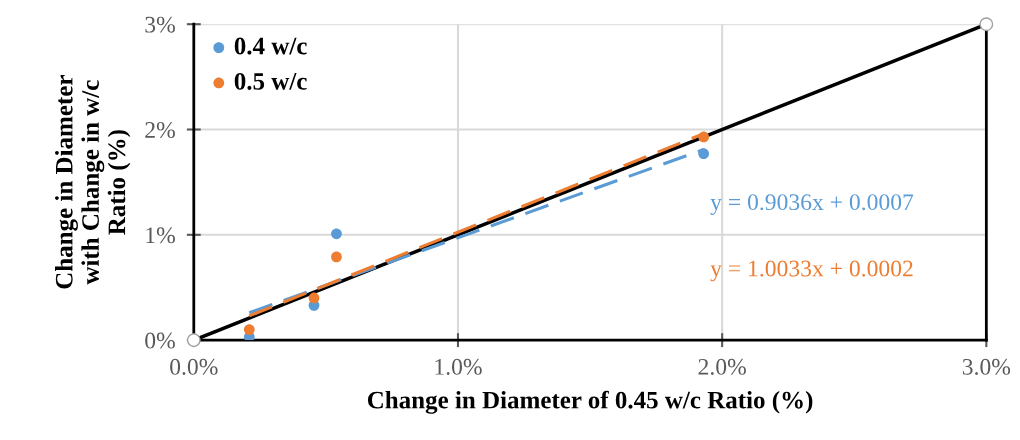  I want to click on x-tick-label: 0.0%, so click(194, 366).